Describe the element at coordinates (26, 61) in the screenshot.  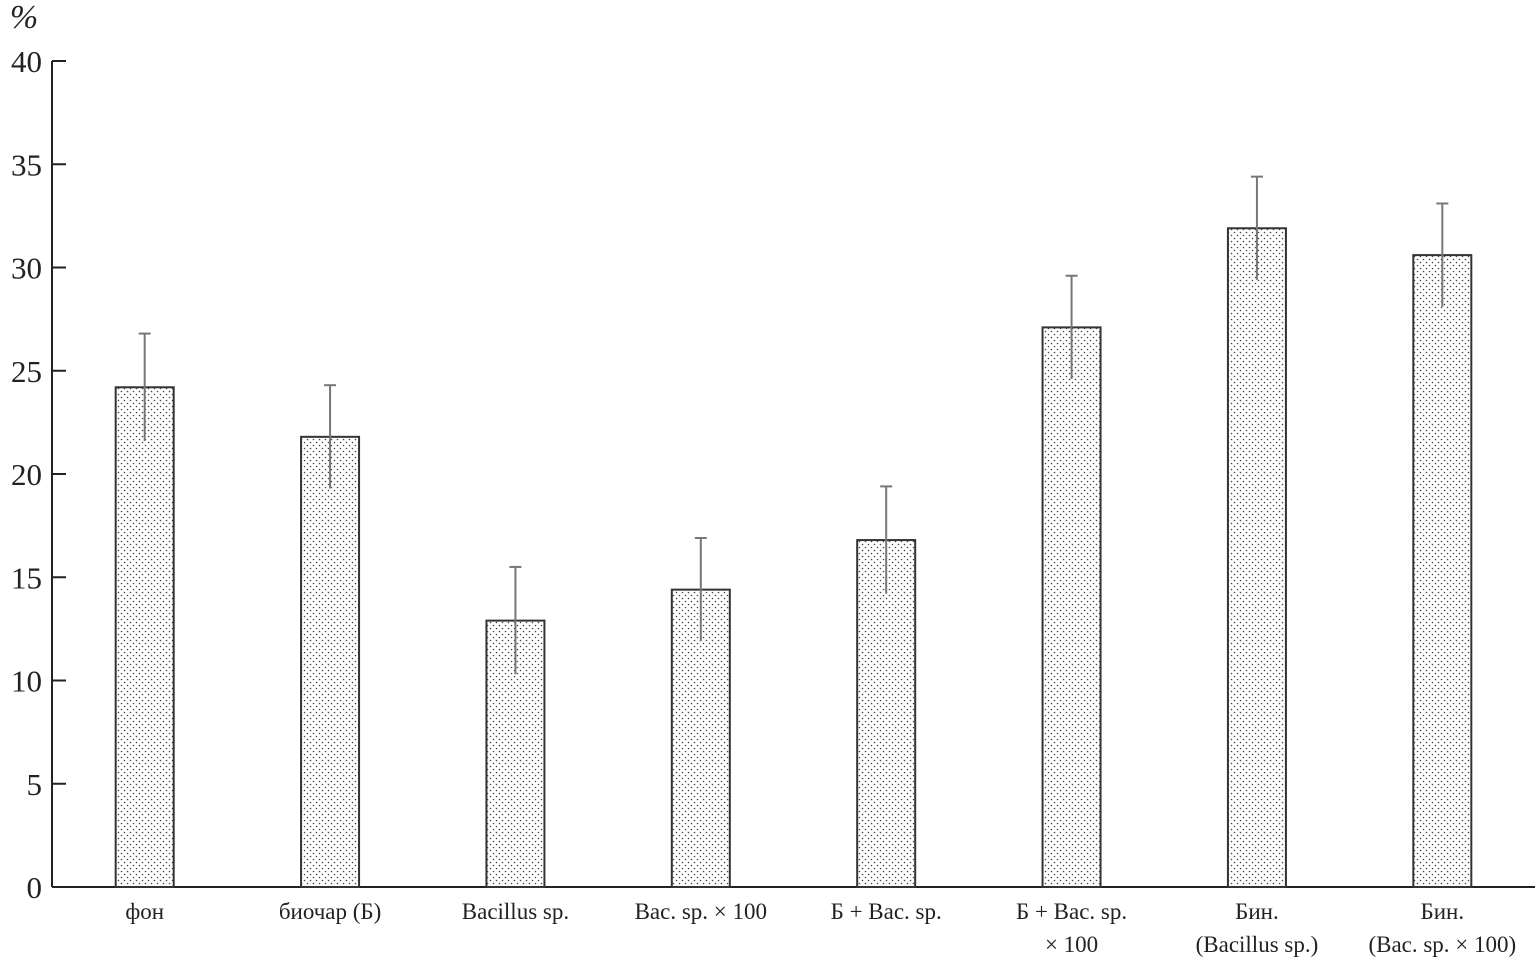
I see `y-tick-label: 40` at that location.